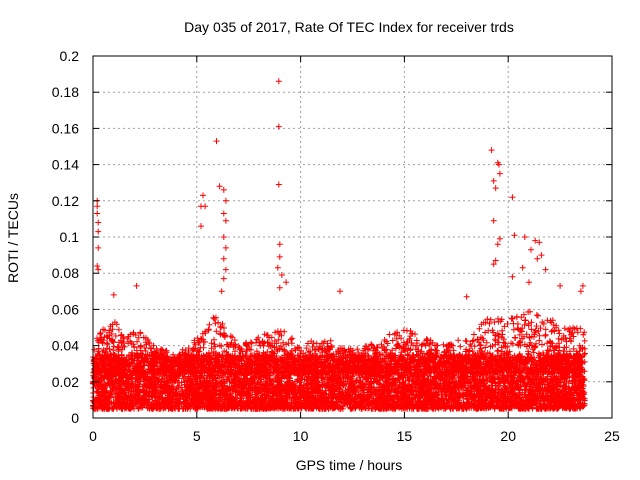  I want to click on x-tick-labels: 0 5 10 15 20 25, so click(354, 436).